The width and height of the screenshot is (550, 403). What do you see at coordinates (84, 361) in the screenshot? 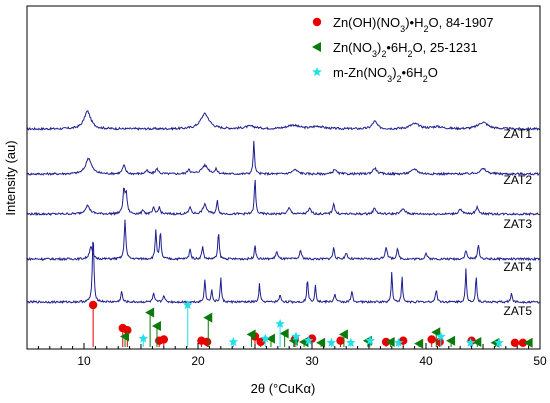
I see `x-tick-label: 10` at bounding box center [84, 361].